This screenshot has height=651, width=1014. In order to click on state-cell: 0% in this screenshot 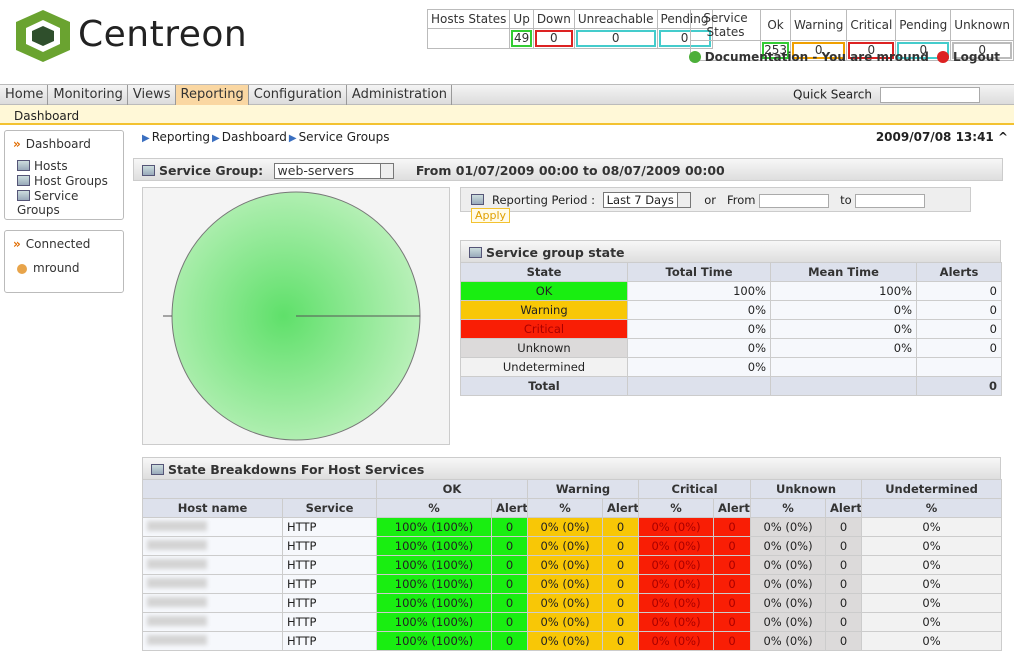, I will do `click(699, 329)`.